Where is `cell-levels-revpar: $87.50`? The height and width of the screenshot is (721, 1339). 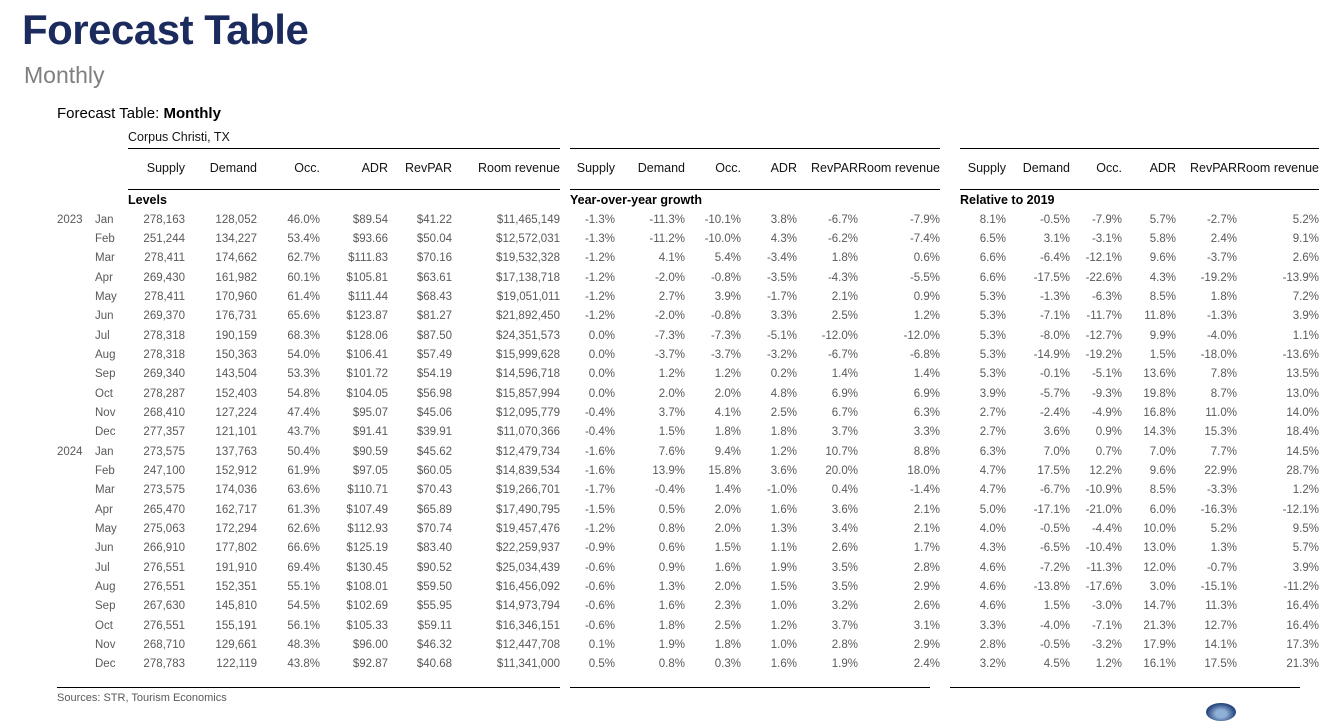
cell-levels-revpar: $87.50 is located at coordinates (434, 335).